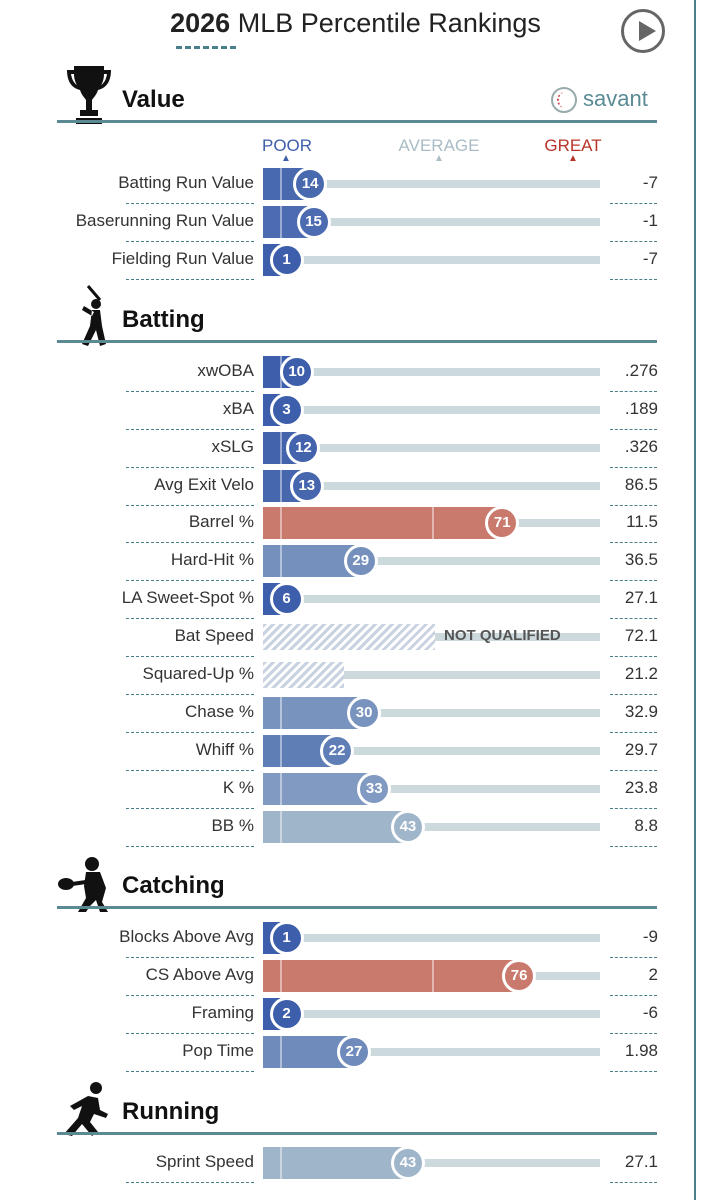  Describe the element at coordinates (164, 220) in the screenshot. I see `metric-label: Baserunning Run Value` at that location.